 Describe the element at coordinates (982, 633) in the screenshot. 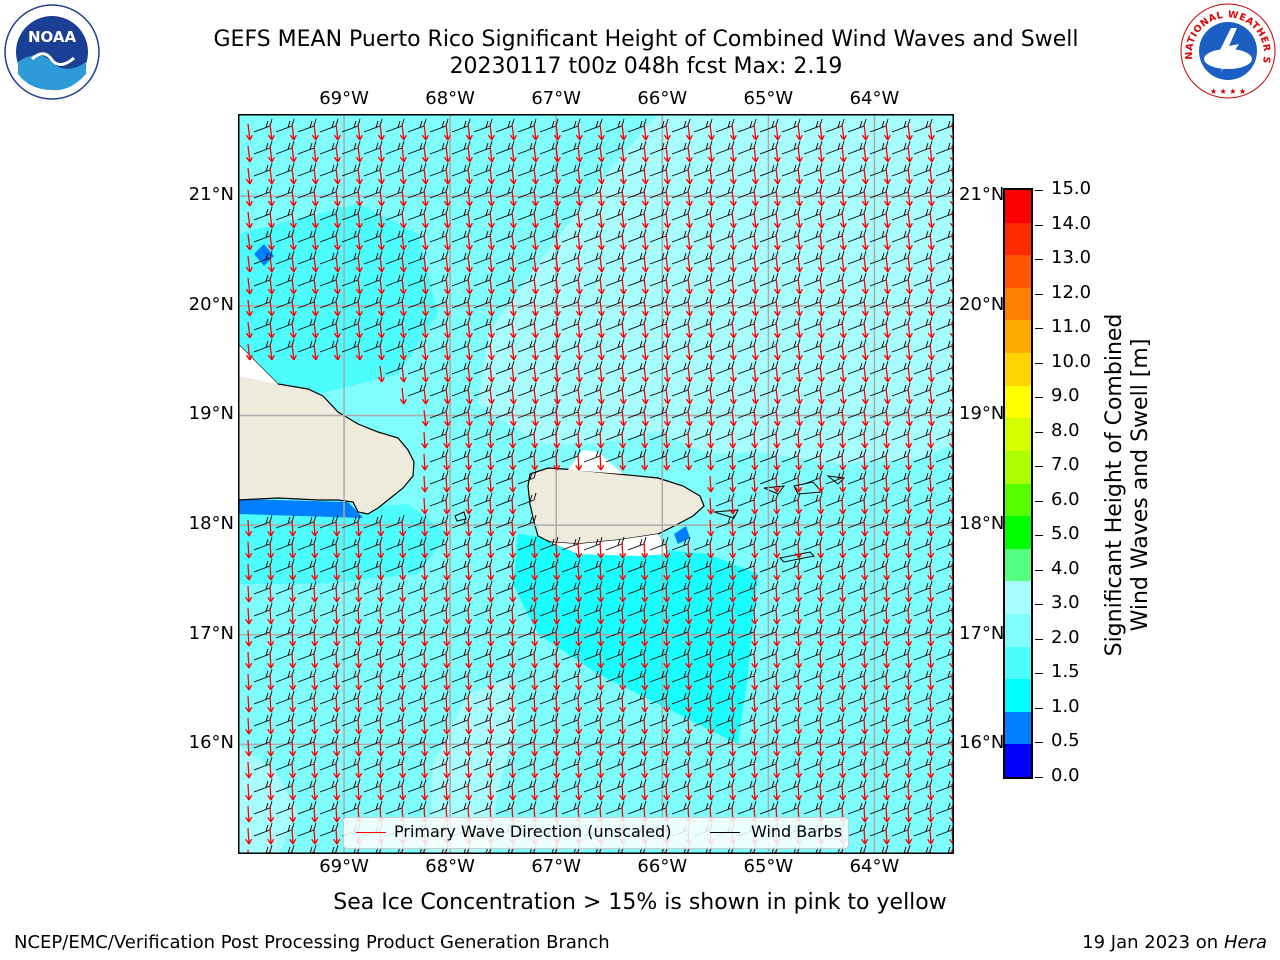

I see `latitude-tick-label: 17°N` at that location.